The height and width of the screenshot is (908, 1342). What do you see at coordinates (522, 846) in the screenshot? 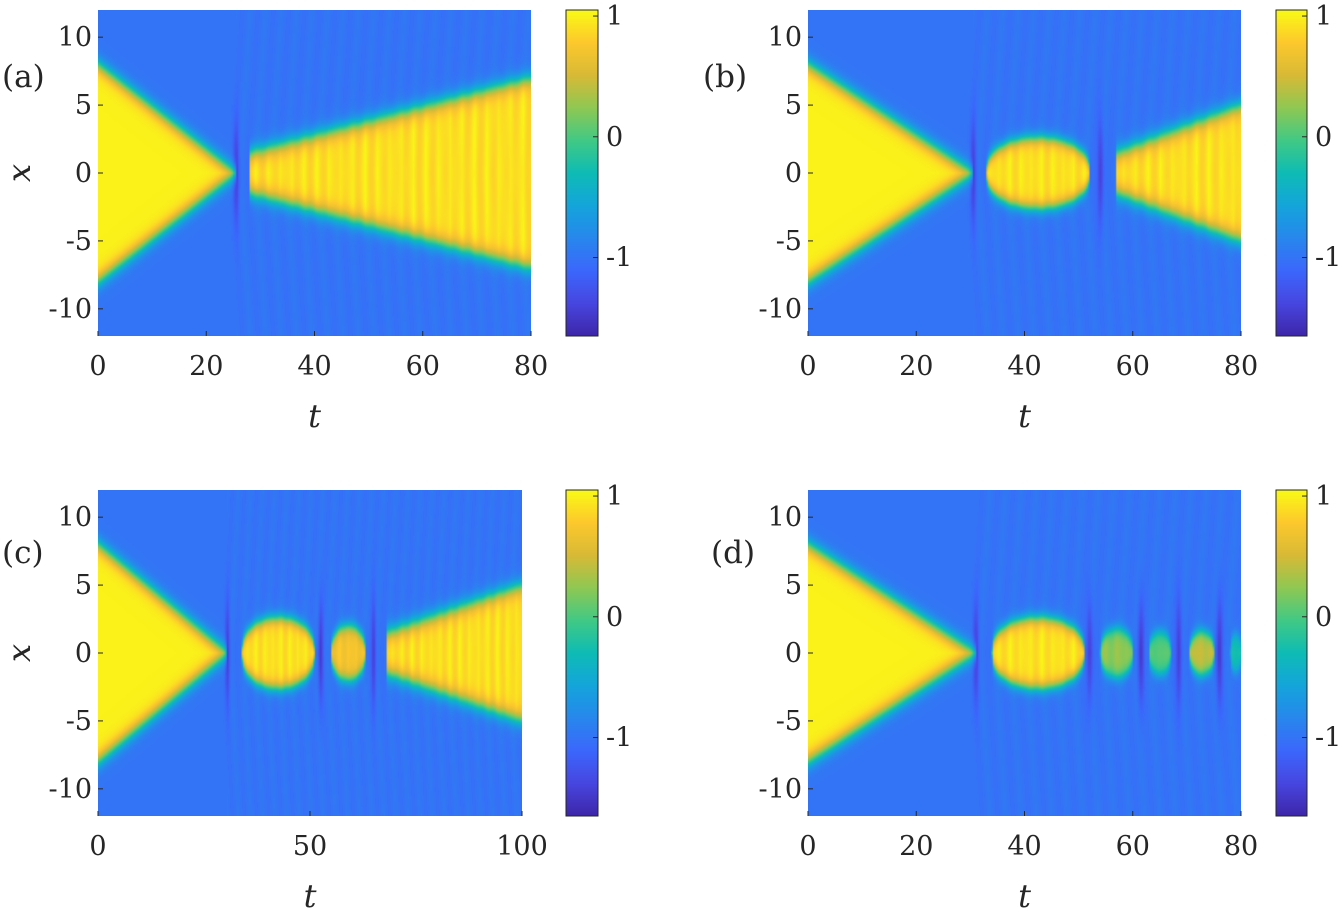
I see `x-tick-label: 100` at bounding box center [522, 846].